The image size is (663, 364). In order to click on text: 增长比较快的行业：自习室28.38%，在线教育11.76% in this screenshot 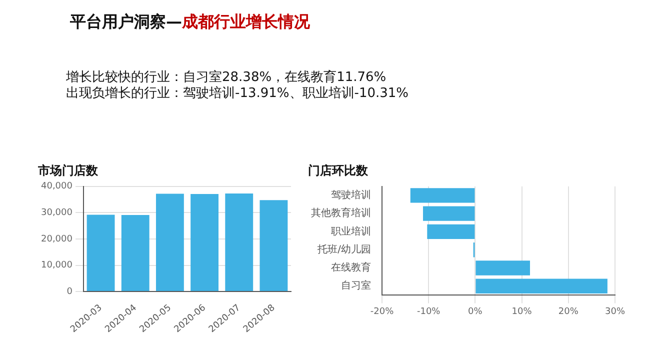, I will do `click(227, 78)`.